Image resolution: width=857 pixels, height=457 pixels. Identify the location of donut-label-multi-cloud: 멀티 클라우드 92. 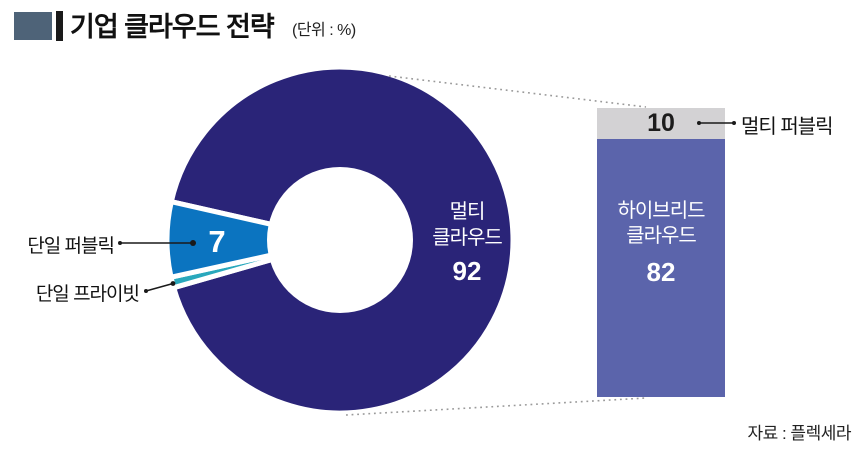
(467, 242).